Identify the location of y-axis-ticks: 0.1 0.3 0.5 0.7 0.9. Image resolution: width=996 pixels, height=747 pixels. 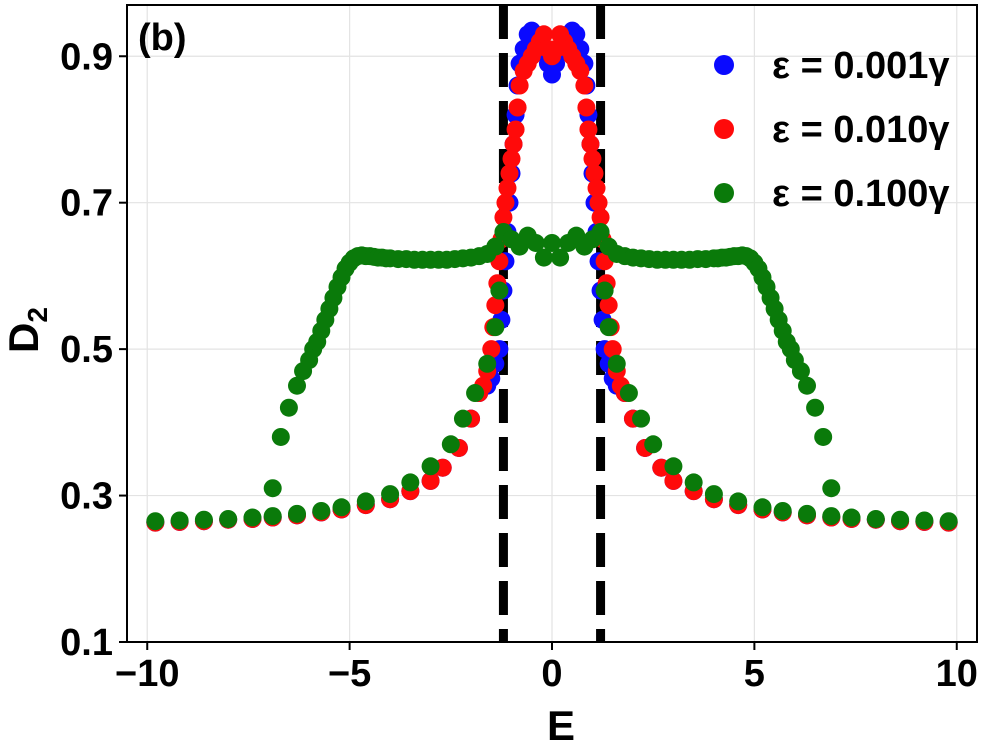
(93, 350).